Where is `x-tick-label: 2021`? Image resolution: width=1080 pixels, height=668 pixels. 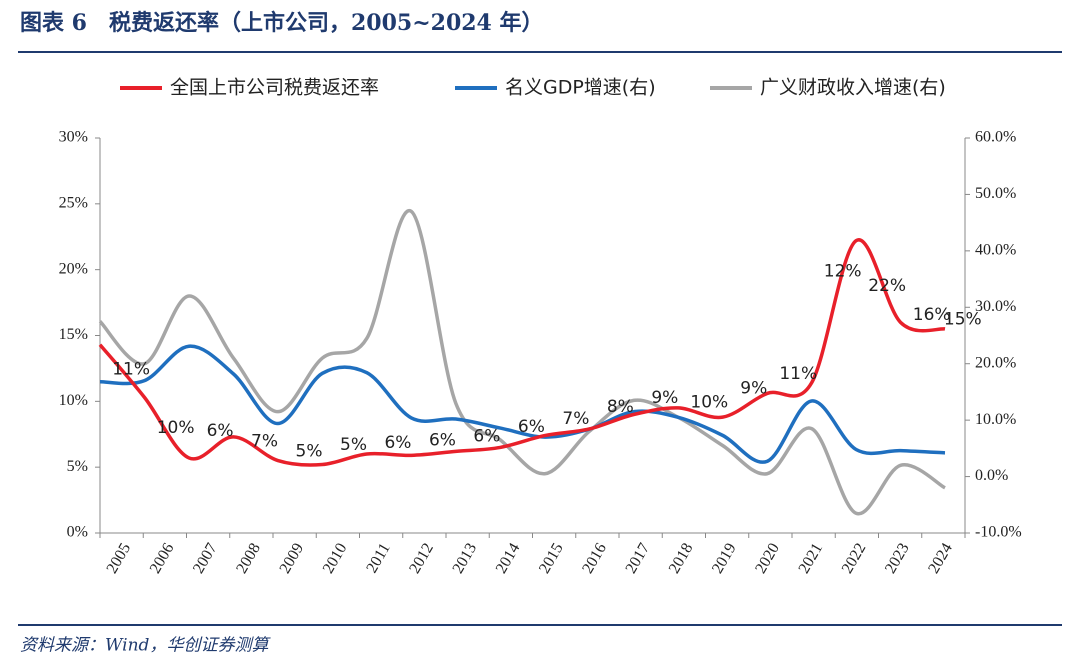 x-tick-label: 2021 is located at coordinates (811, 558).